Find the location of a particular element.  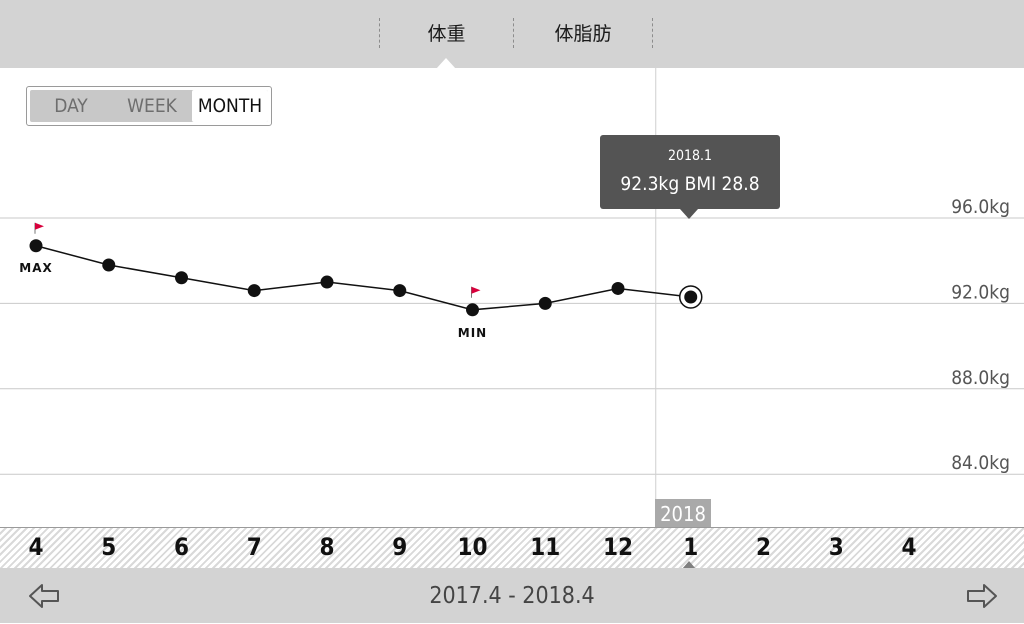

month-label: 10 is located at coordinates (472, 547).